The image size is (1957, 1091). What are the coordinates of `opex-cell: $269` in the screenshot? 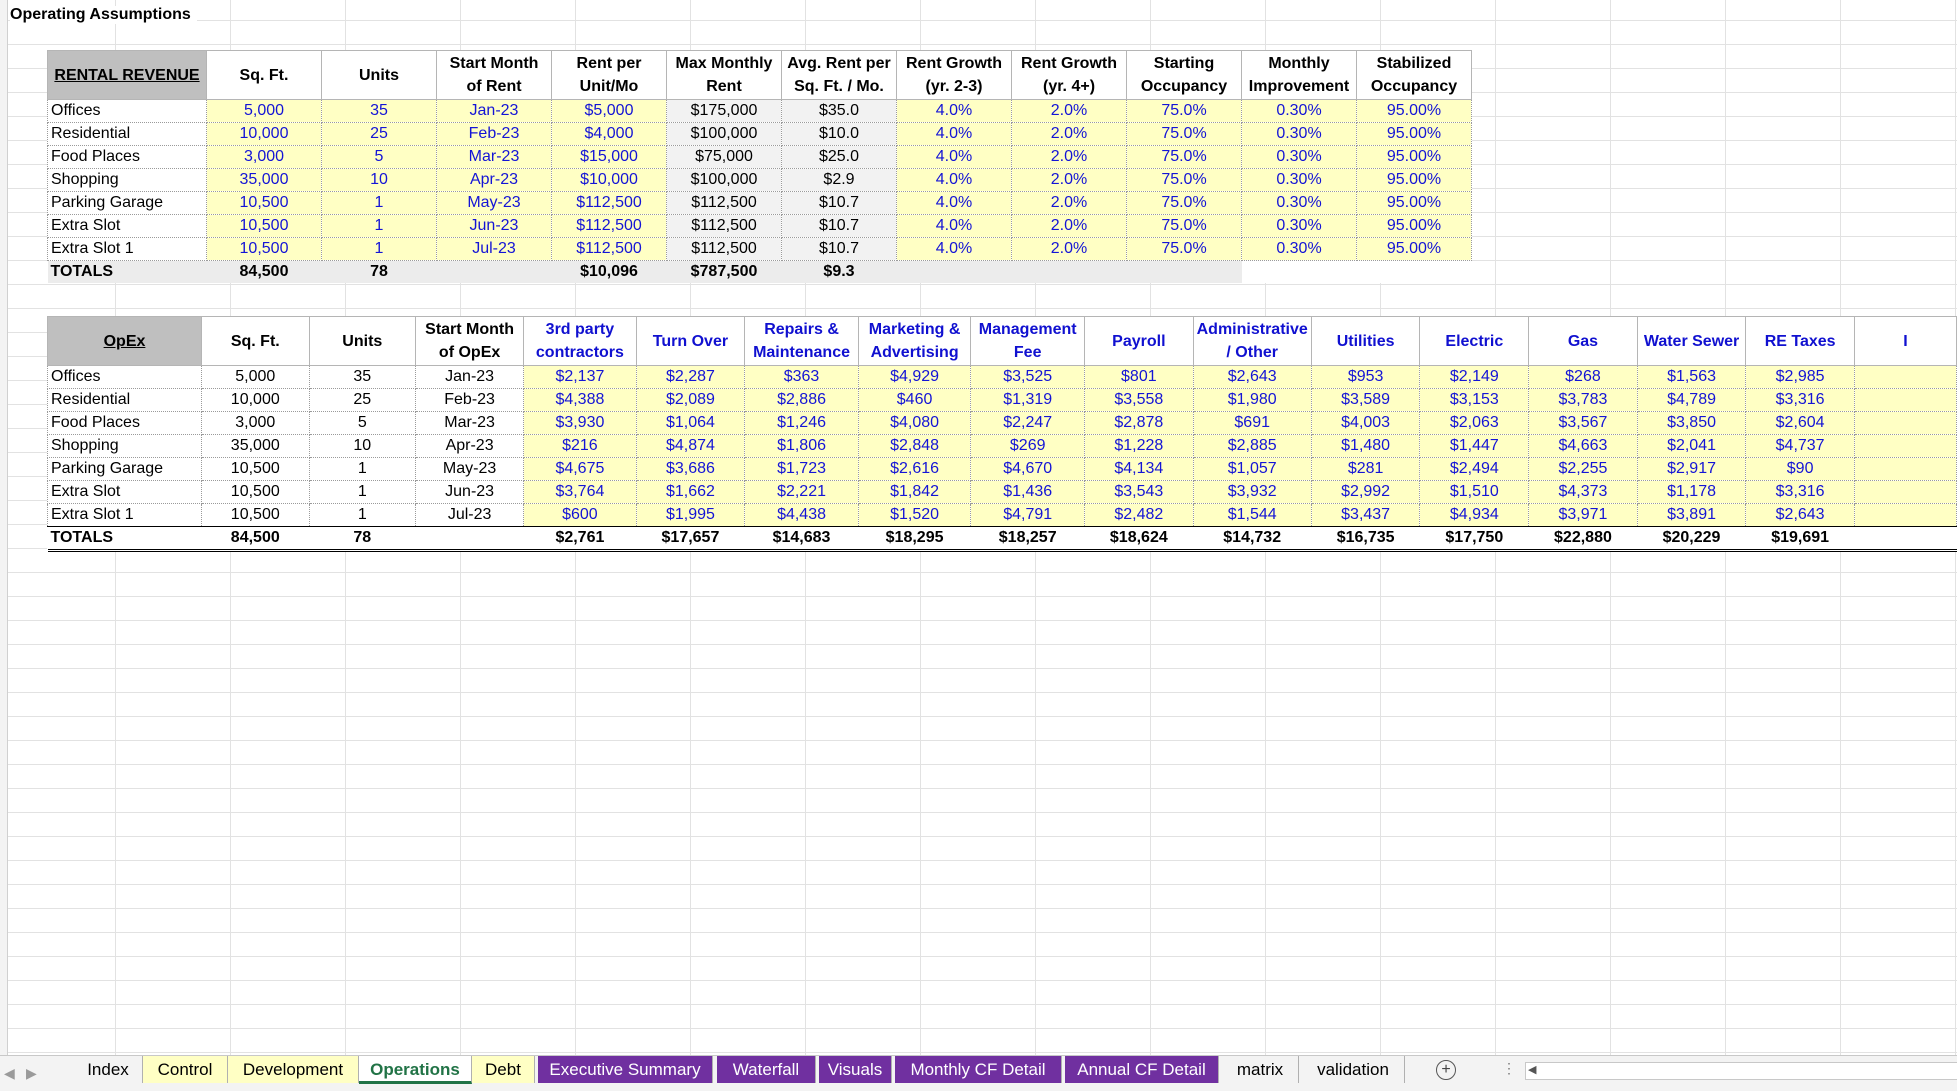 It's located at (1028, 446).